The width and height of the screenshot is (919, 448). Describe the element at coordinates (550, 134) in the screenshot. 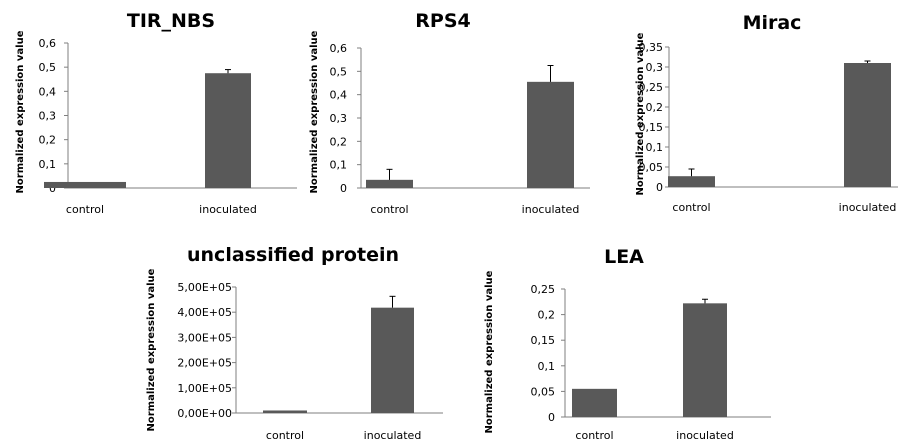

I see `rps4-bar-inoculated` at that location.